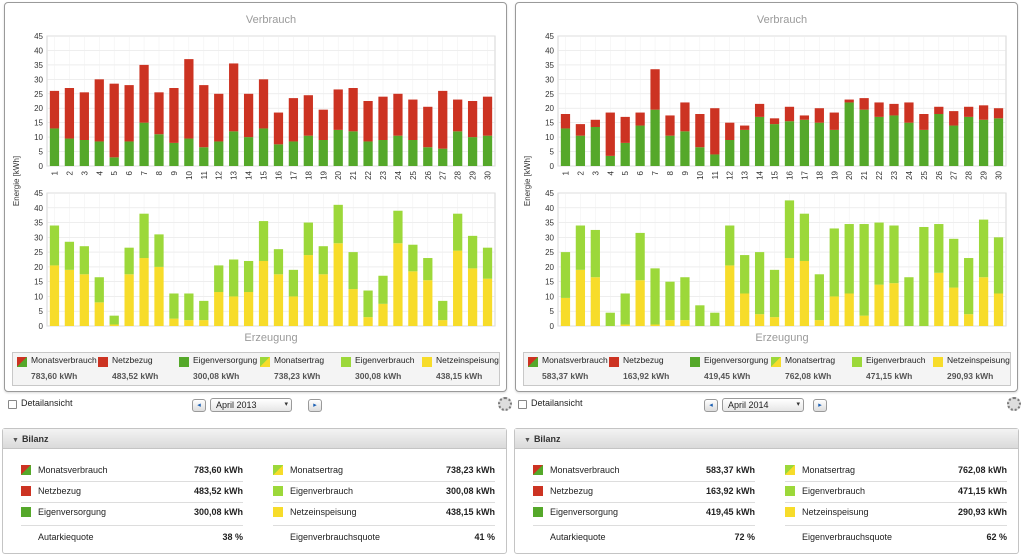  Describe the element at coordinates (763, 405) in the screenshot. I see `month-select: April 2014 ▾` at that location.